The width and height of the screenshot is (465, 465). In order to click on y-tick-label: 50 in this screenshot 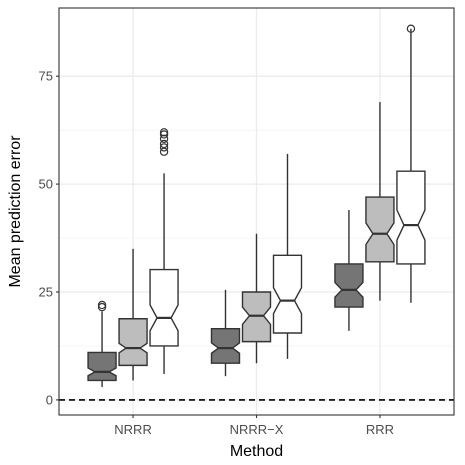, I will do `click(46, 184)`.